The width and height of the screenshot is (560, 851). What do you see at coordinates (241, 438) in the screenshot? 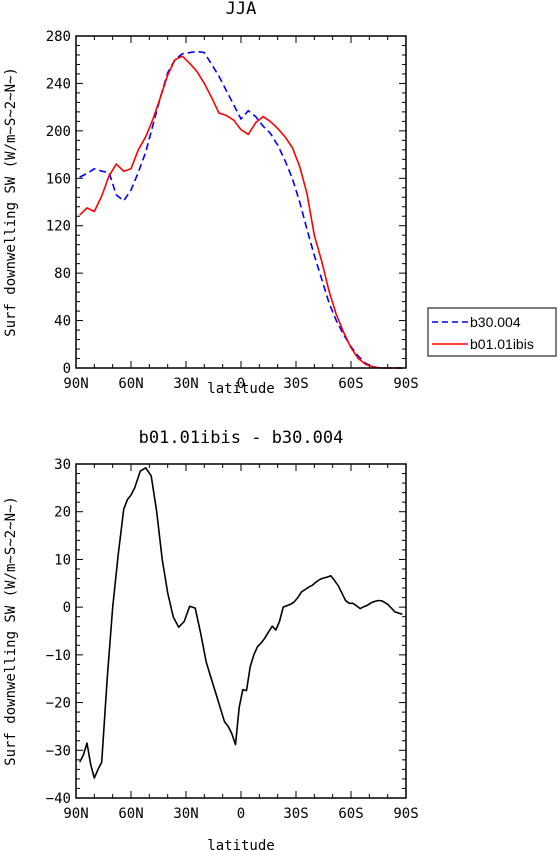
I see `bottom-chart-title: b01.01ibis - b30.004` at bounding box center [241, 438].